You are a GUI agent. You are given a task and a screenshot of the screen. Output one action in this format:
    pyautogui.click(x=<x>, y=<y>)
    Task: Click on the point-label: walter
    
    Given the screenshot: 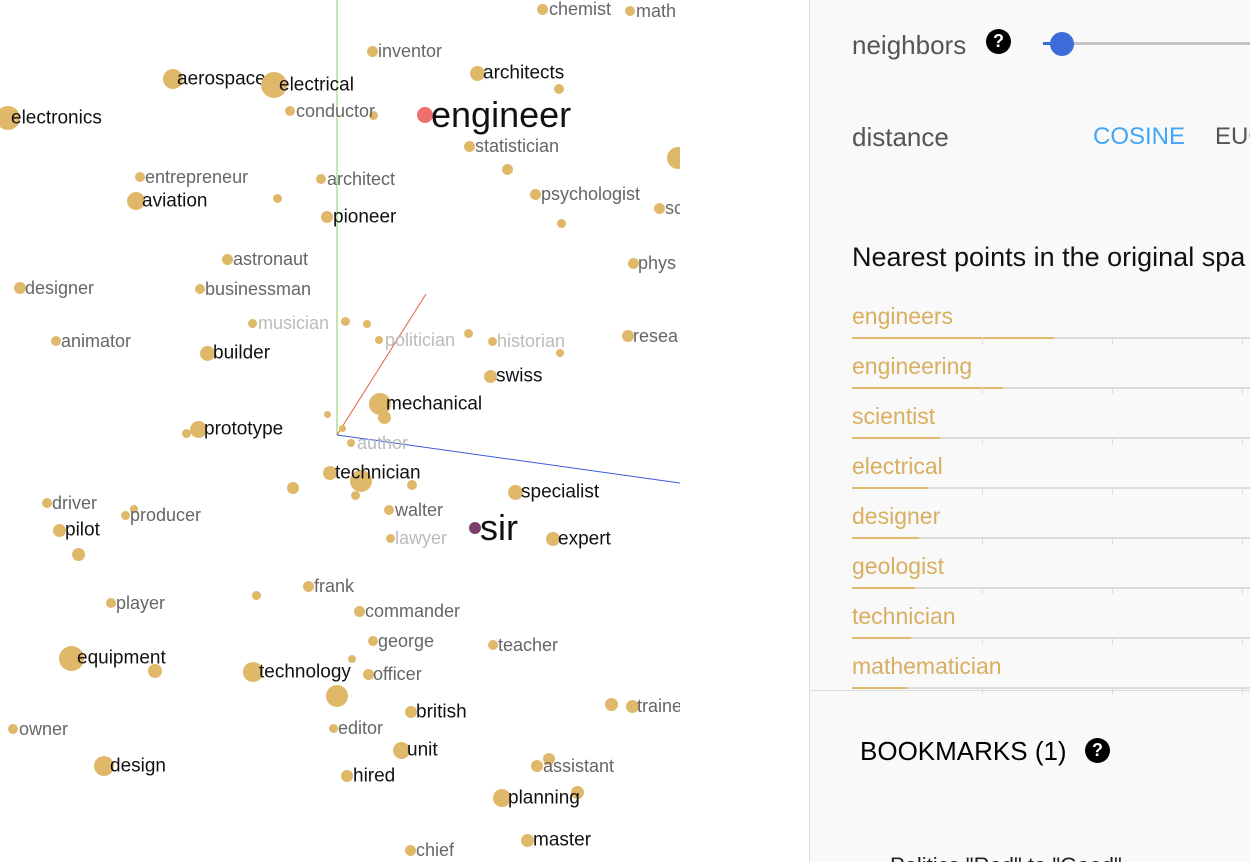 What is the action you would take?
    pyautogui.click(x=419, y=510)
    